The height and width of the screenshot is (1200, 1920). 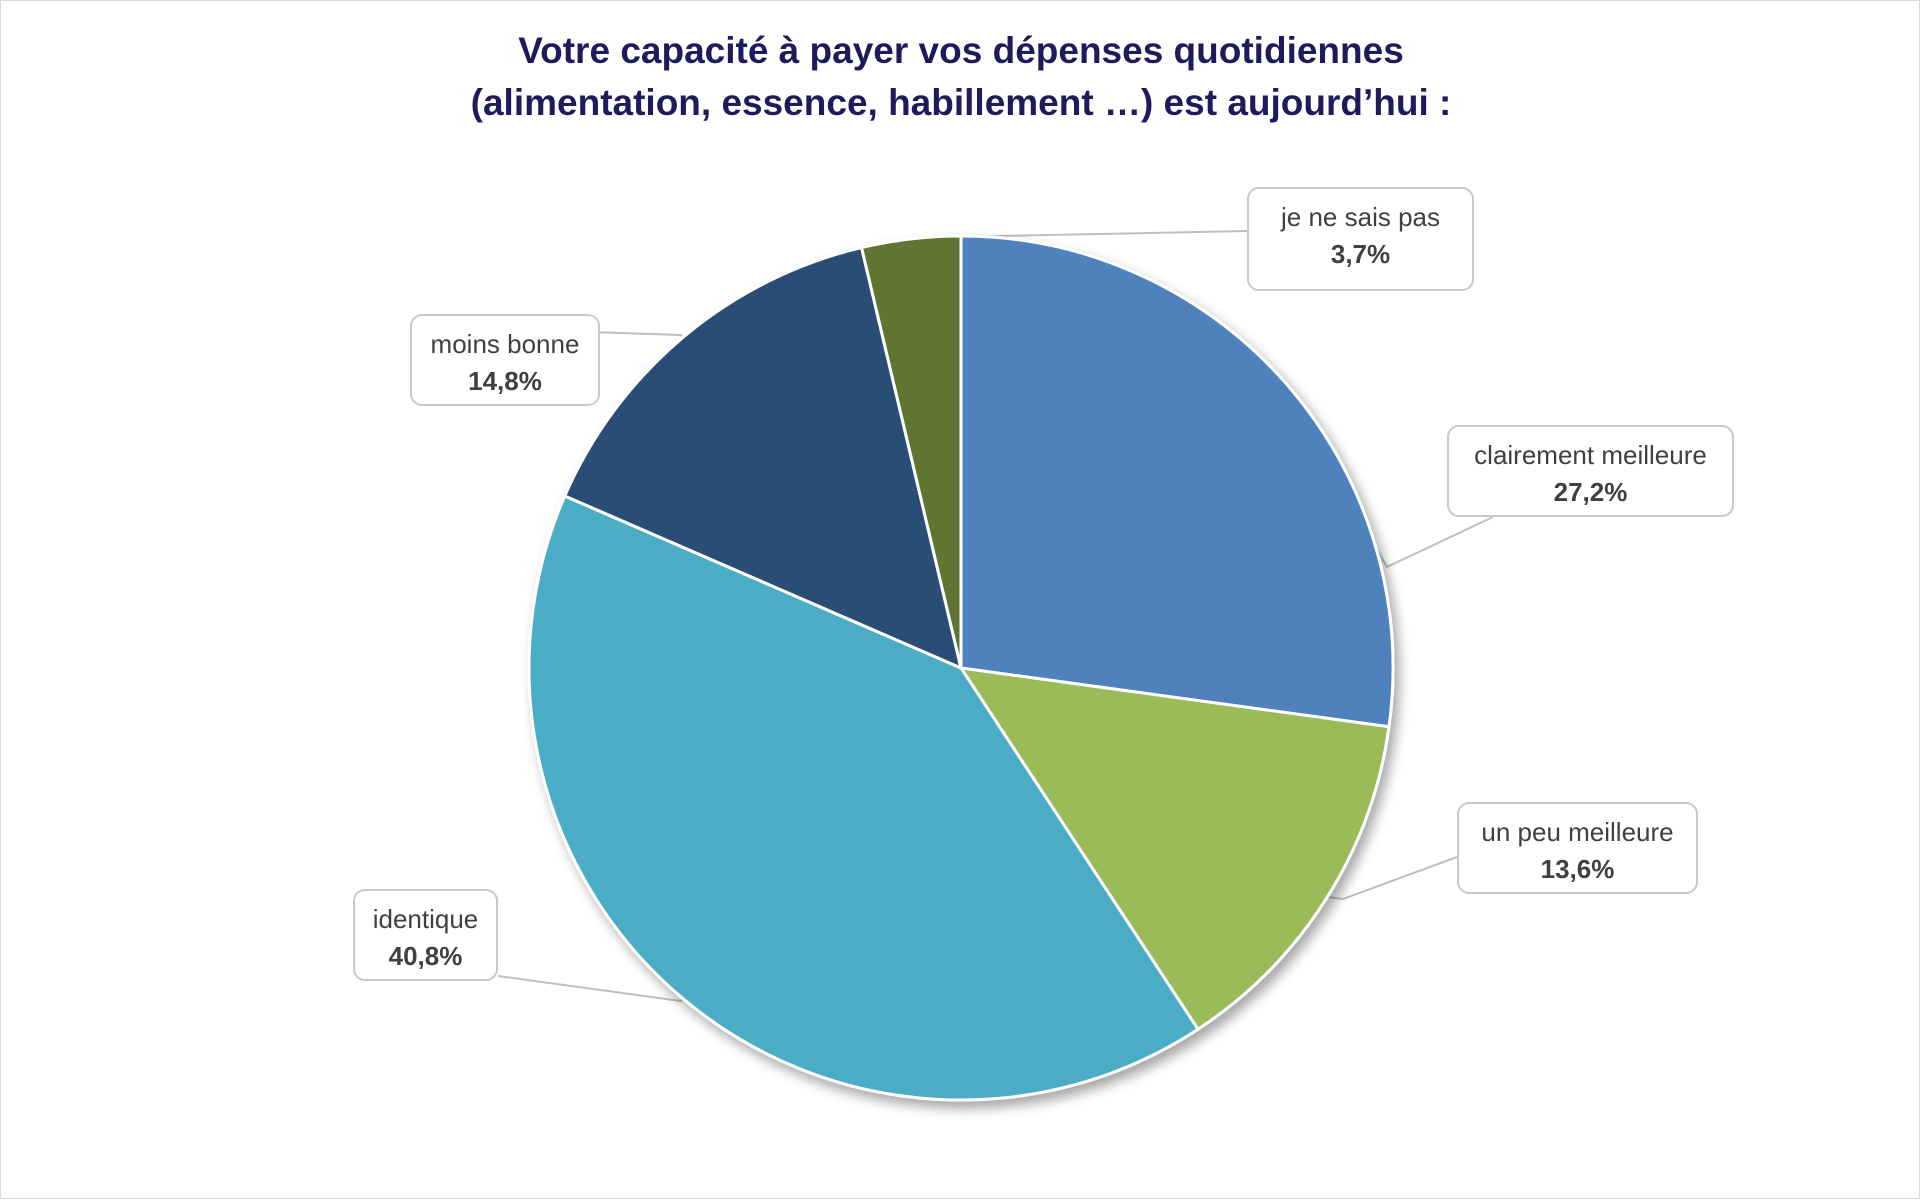 What do you see at coordinates (1390, 878) in the screenshot?
I see `leader-line-un-peu-meilleure` at bounding box center [1390, 878].